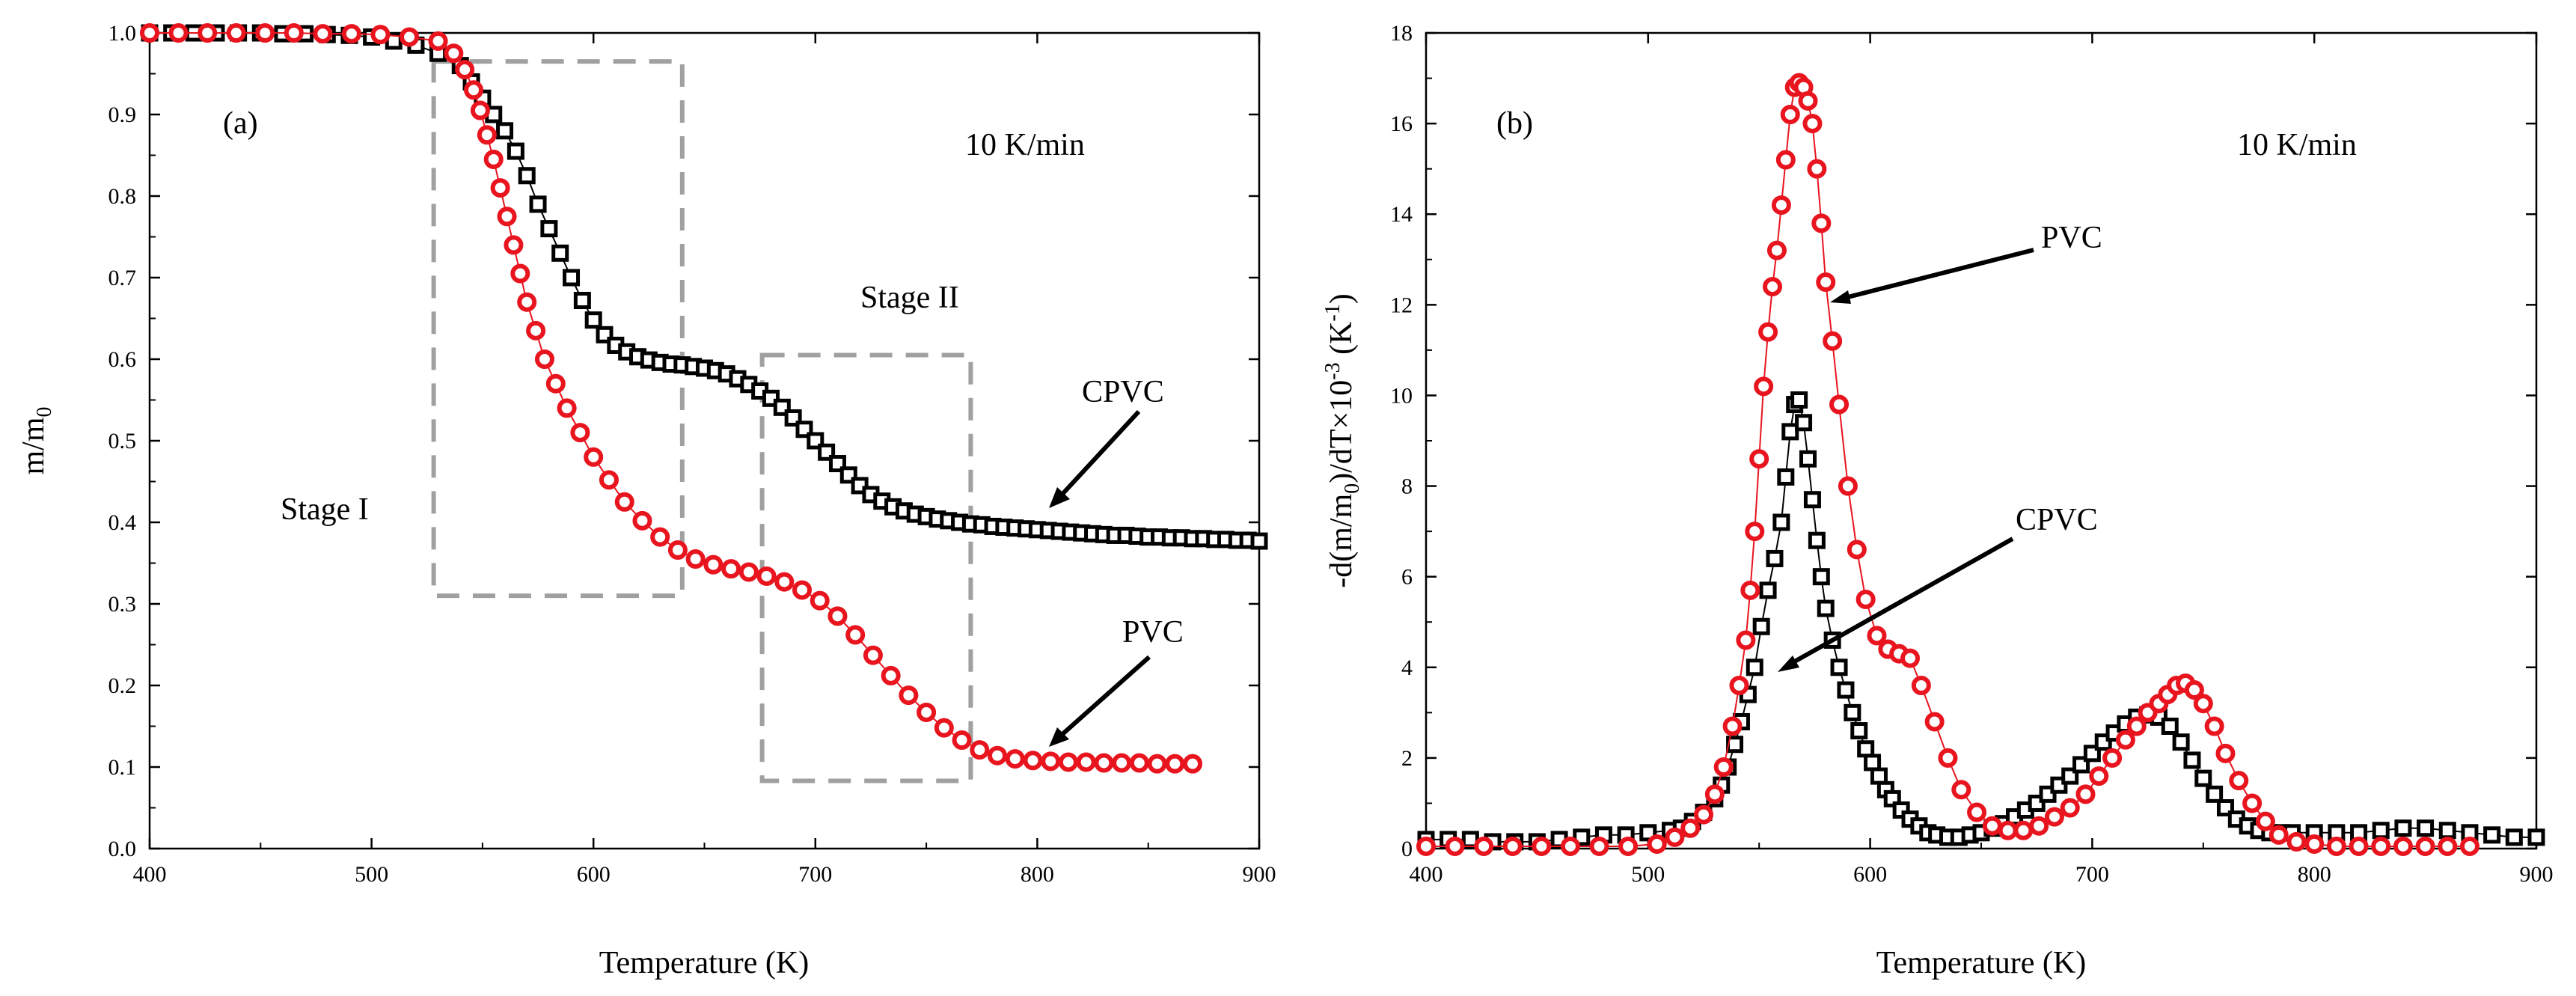  Describe the element at coordinates (123, 33) in the screenshot. I see `panel-a-y-tick-label: 1.0` at that location.